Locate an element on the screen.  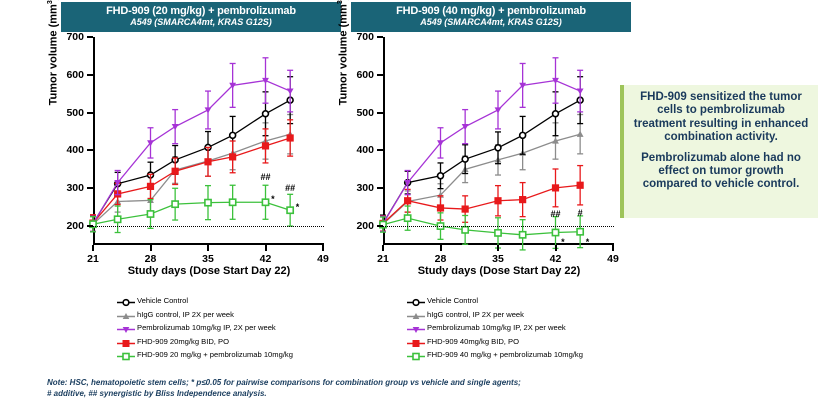
legend-marker-open-square-green-icon is located at coordinates (126, 356).